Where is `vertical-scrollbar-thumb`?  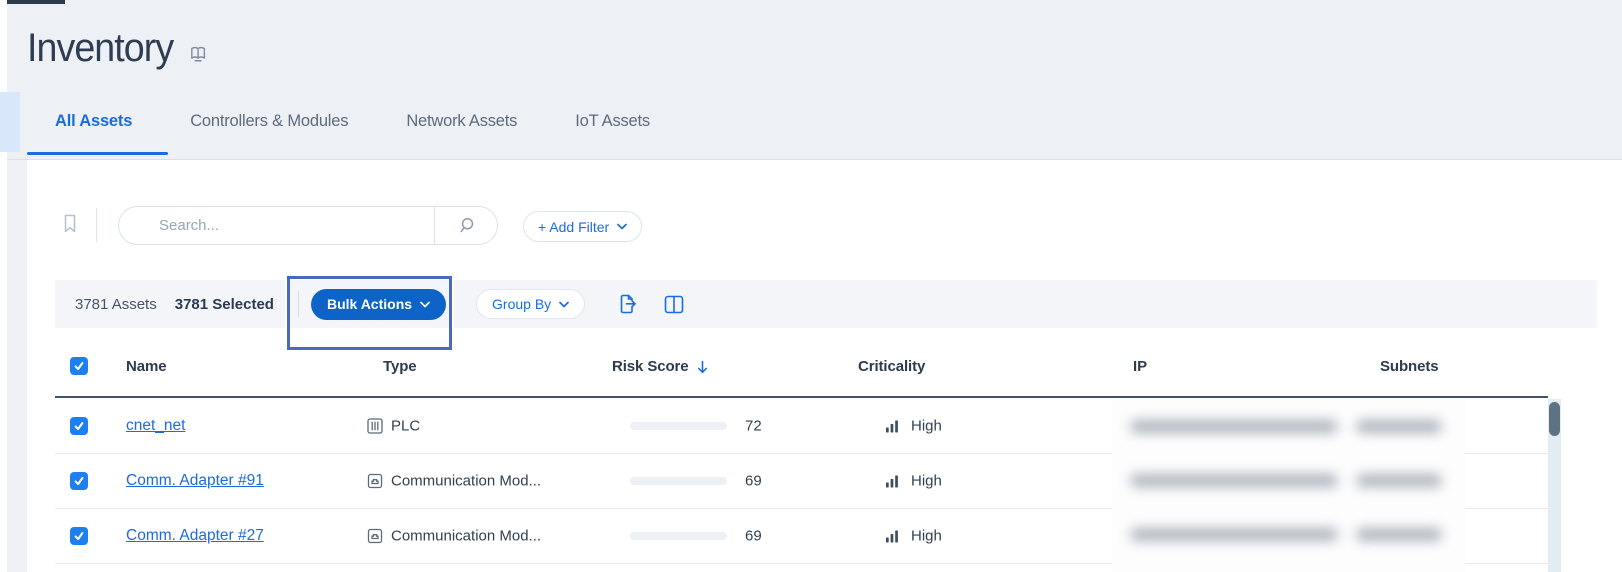
vertical-scrollbar-thumb is located at coordinates (1554, 419).